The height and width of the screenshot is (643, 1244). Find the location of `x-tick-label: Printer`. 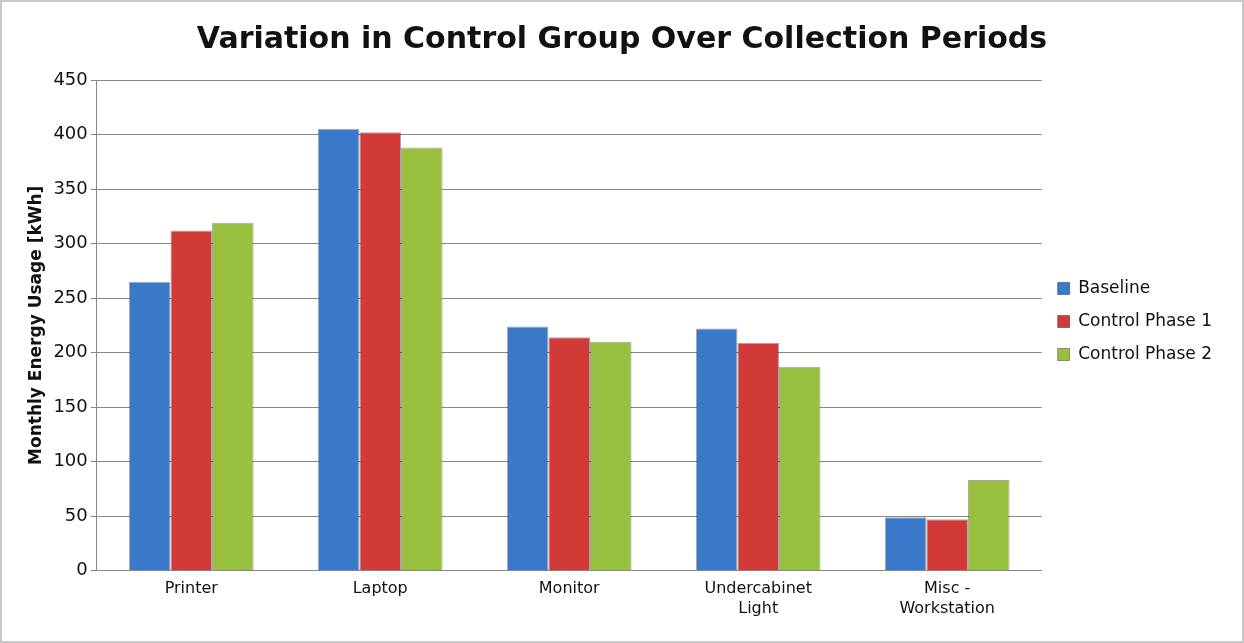

x-tick-label: Printer is located at coordinates (191, 588).